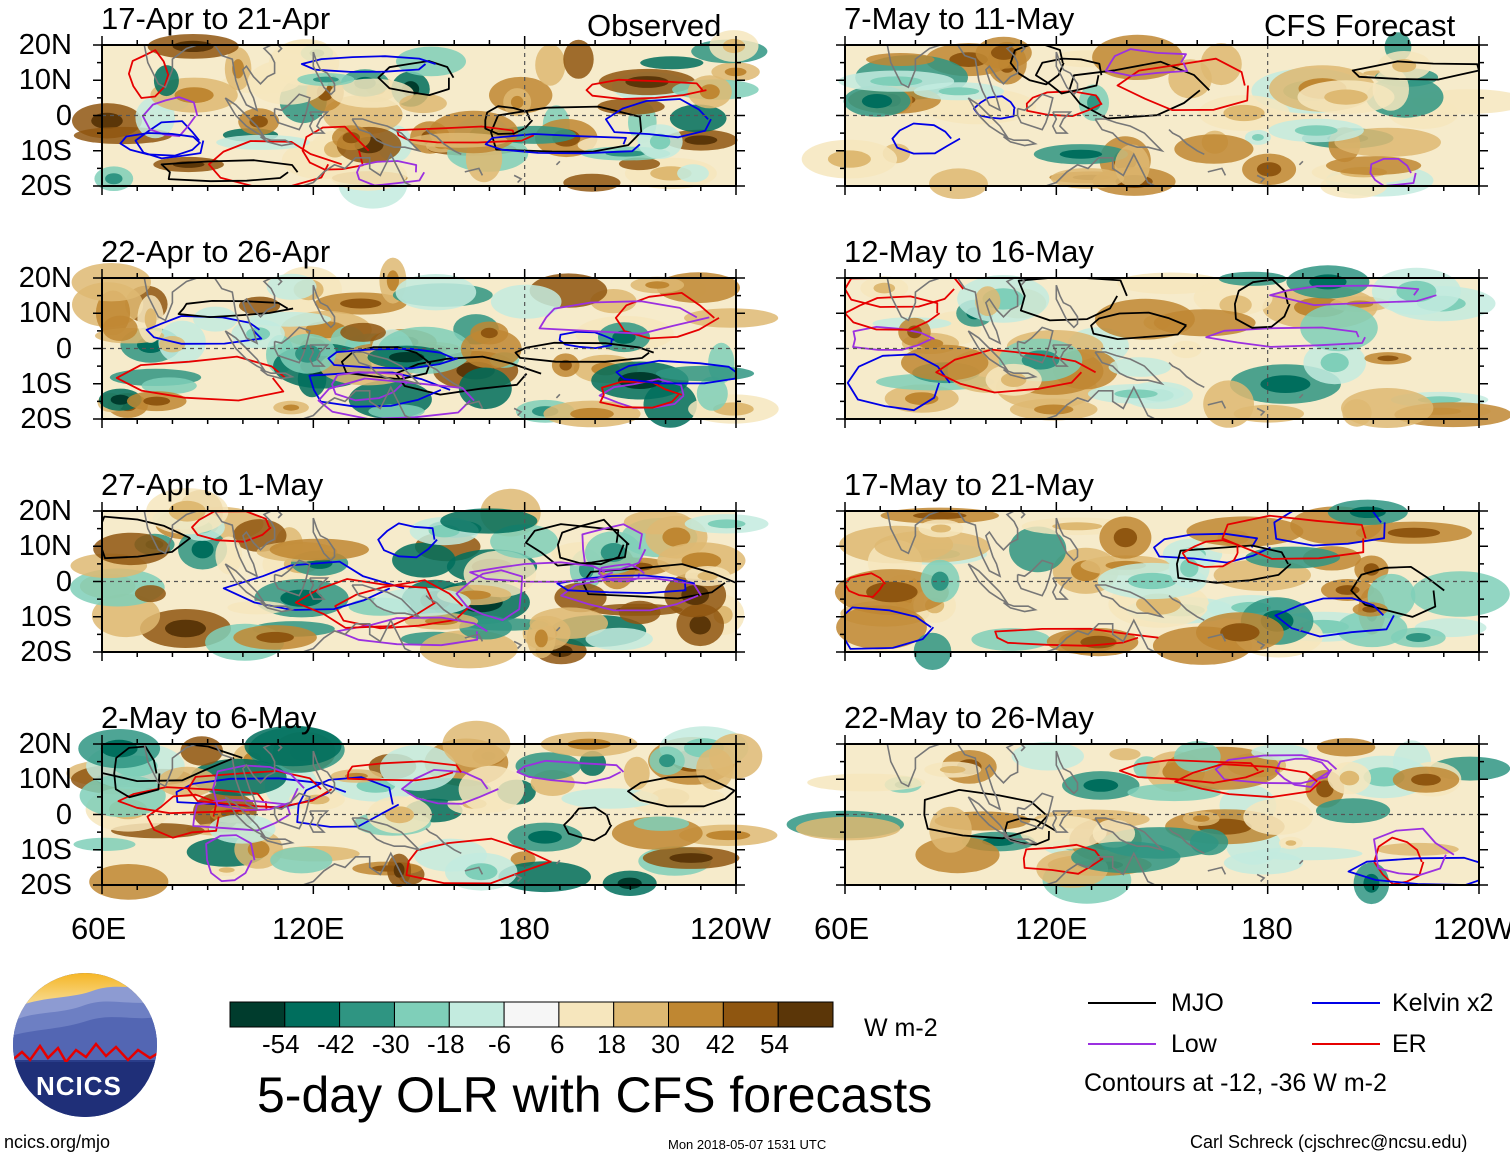 Image resolution: width=1510 pixels, height=1158 pixels. Describe the element at coordinates (57, 1142) in the screenshot. I see `footer-url: ncics.org/mjo` at that location.